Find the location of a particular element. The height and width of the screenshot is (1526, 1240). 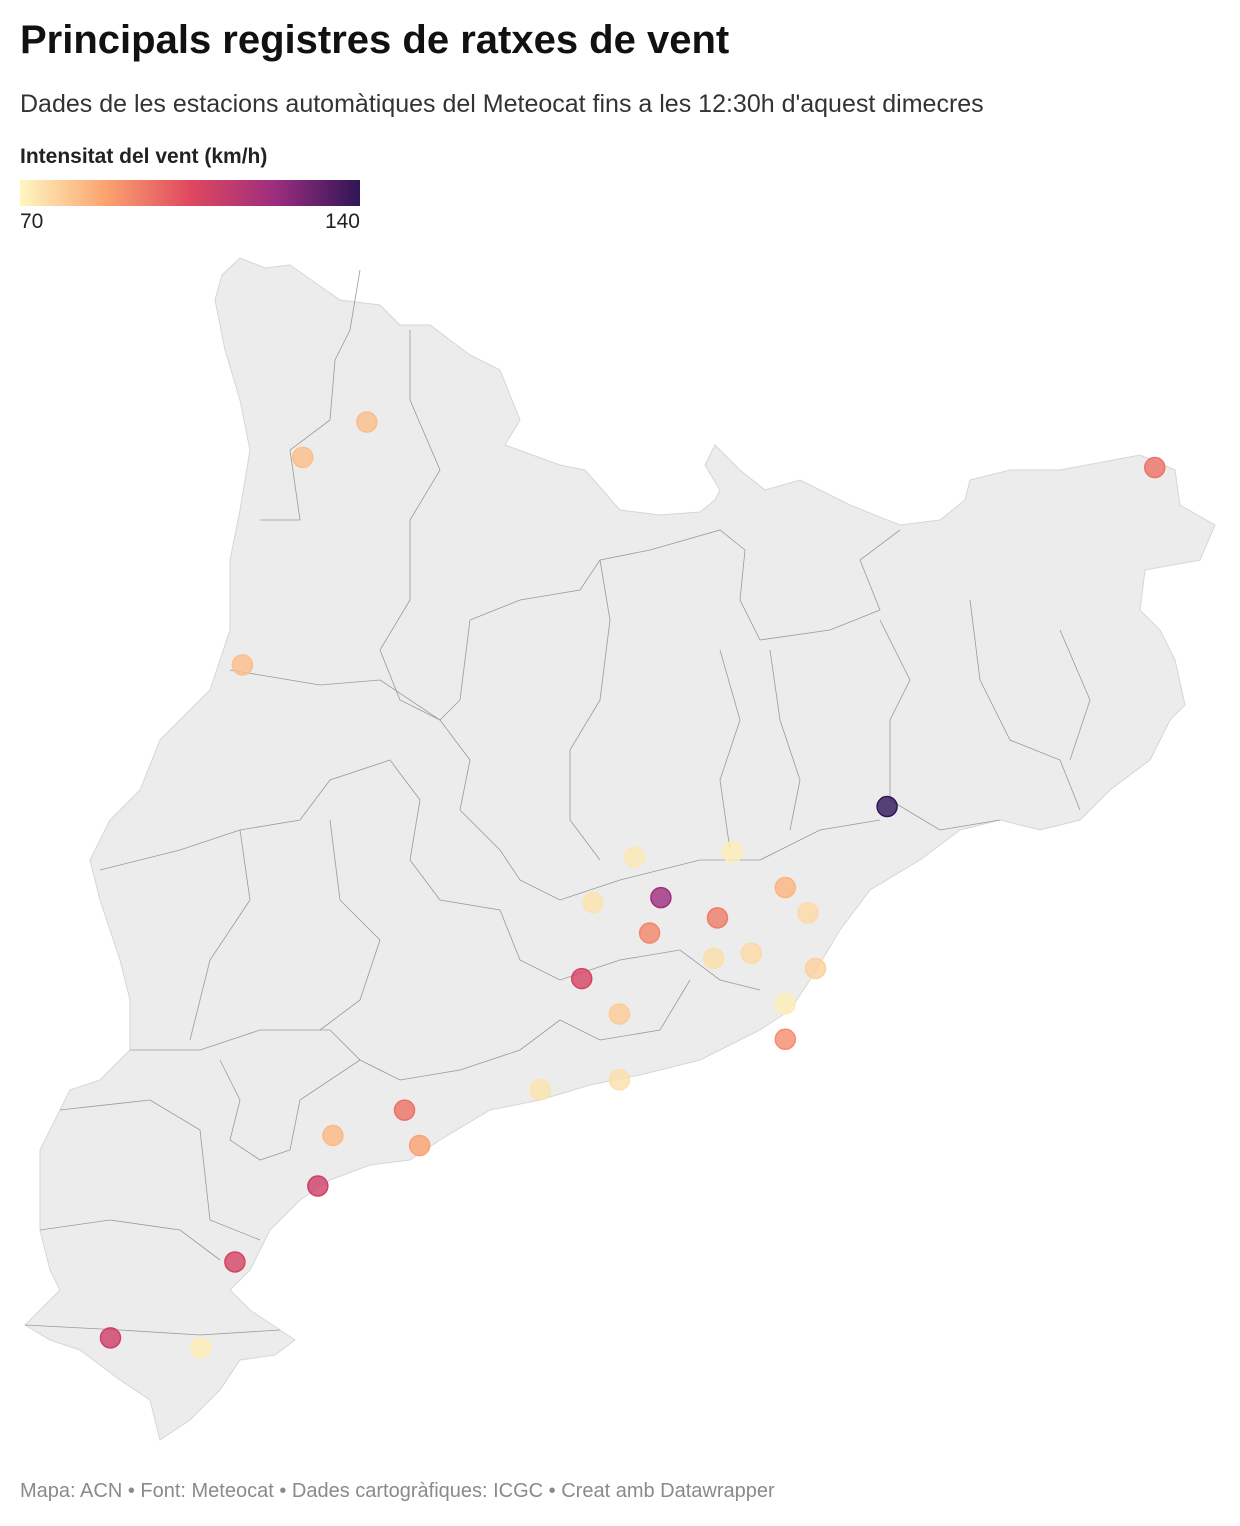

title: Principals registres de ratxes de vent is located at coordinates (375, 40).